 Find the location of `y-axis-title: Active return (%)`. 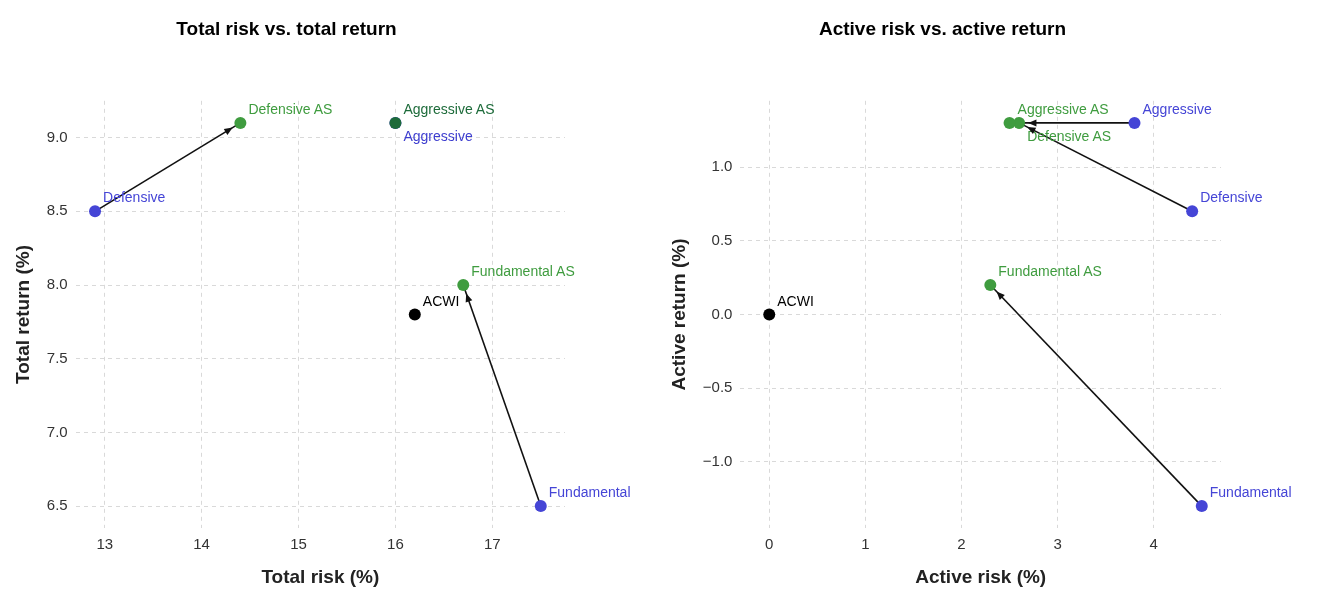

y-axis-title: Active return (%) is located at coordinates (678, 314).